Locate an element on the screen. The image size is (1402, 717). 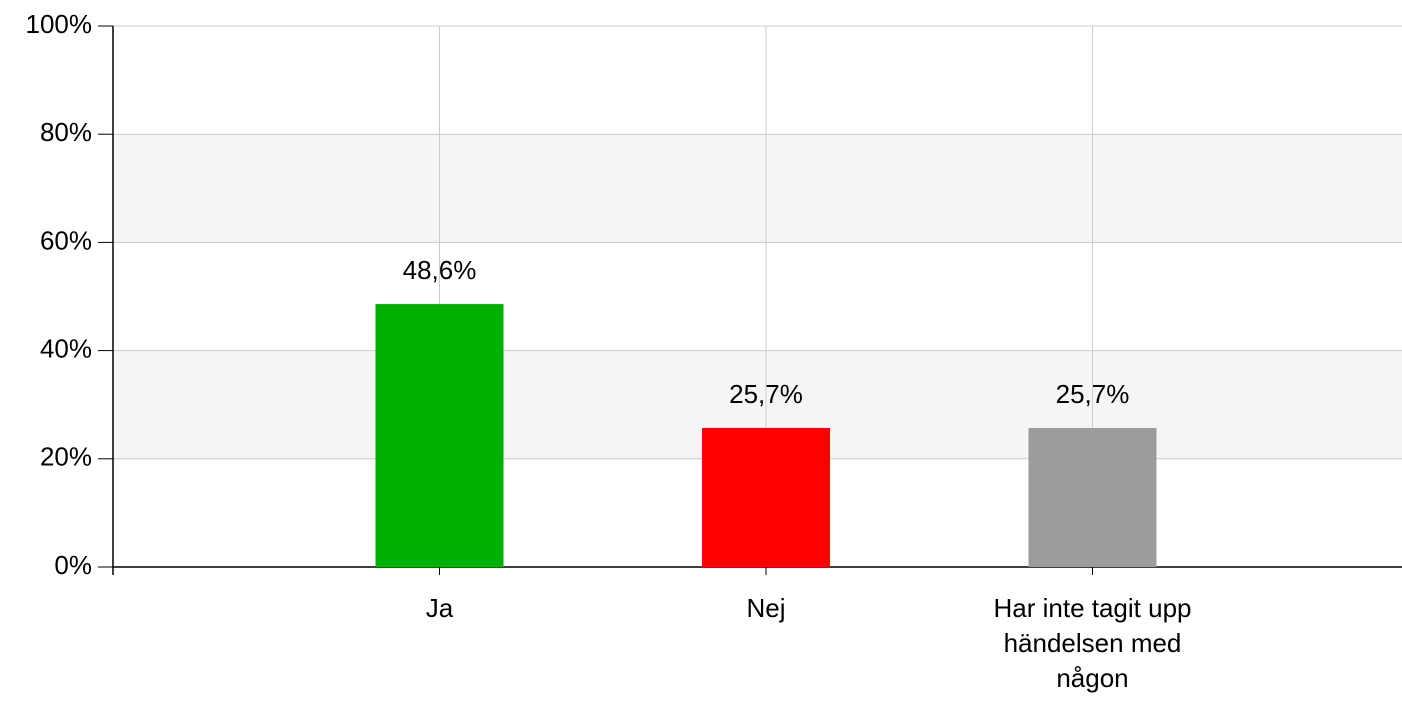
data-label: 48,6% is located at coordinates (440, 270).